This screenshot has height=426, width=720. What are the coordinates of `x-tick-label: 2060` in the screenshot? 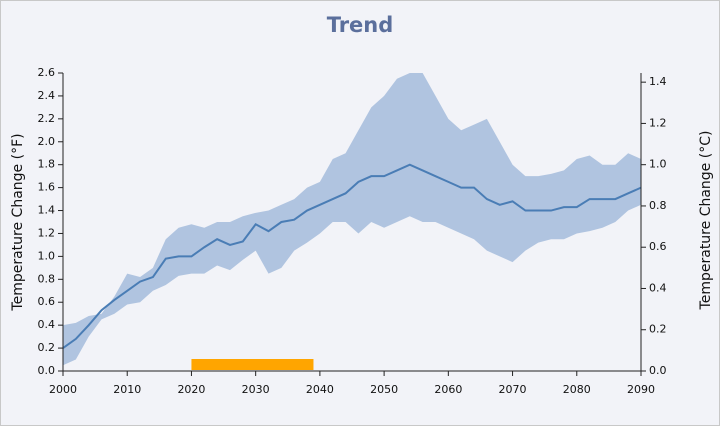 It's located at (448, 389).